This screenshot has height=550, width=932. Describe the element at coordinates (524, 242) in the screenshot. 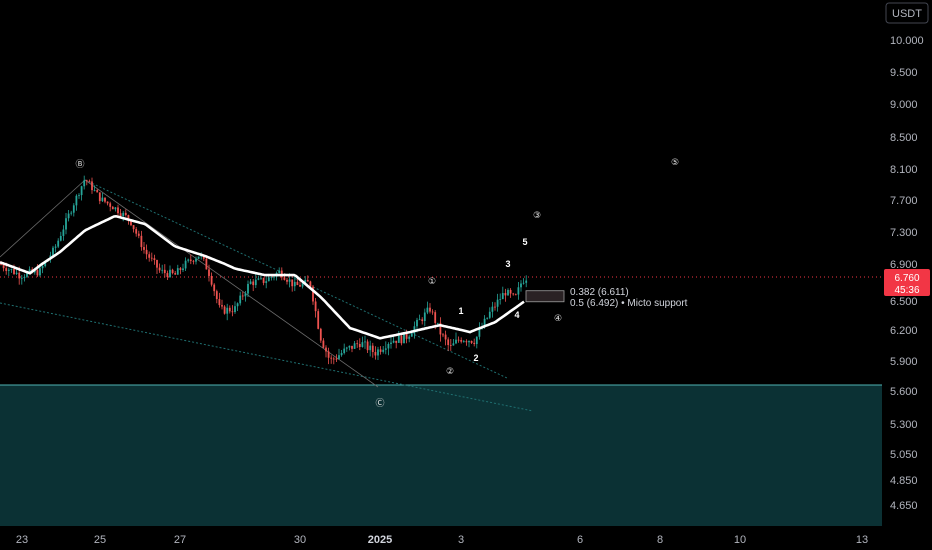

I see `wave-label-5: 5` at that location.